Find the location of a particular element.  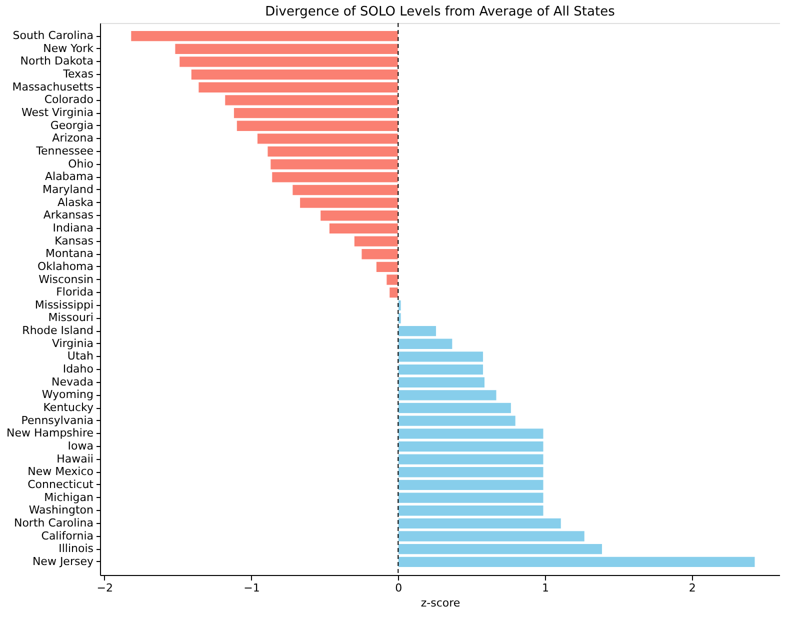

x-tick-label: 0 is located at coordinates (398, 588).